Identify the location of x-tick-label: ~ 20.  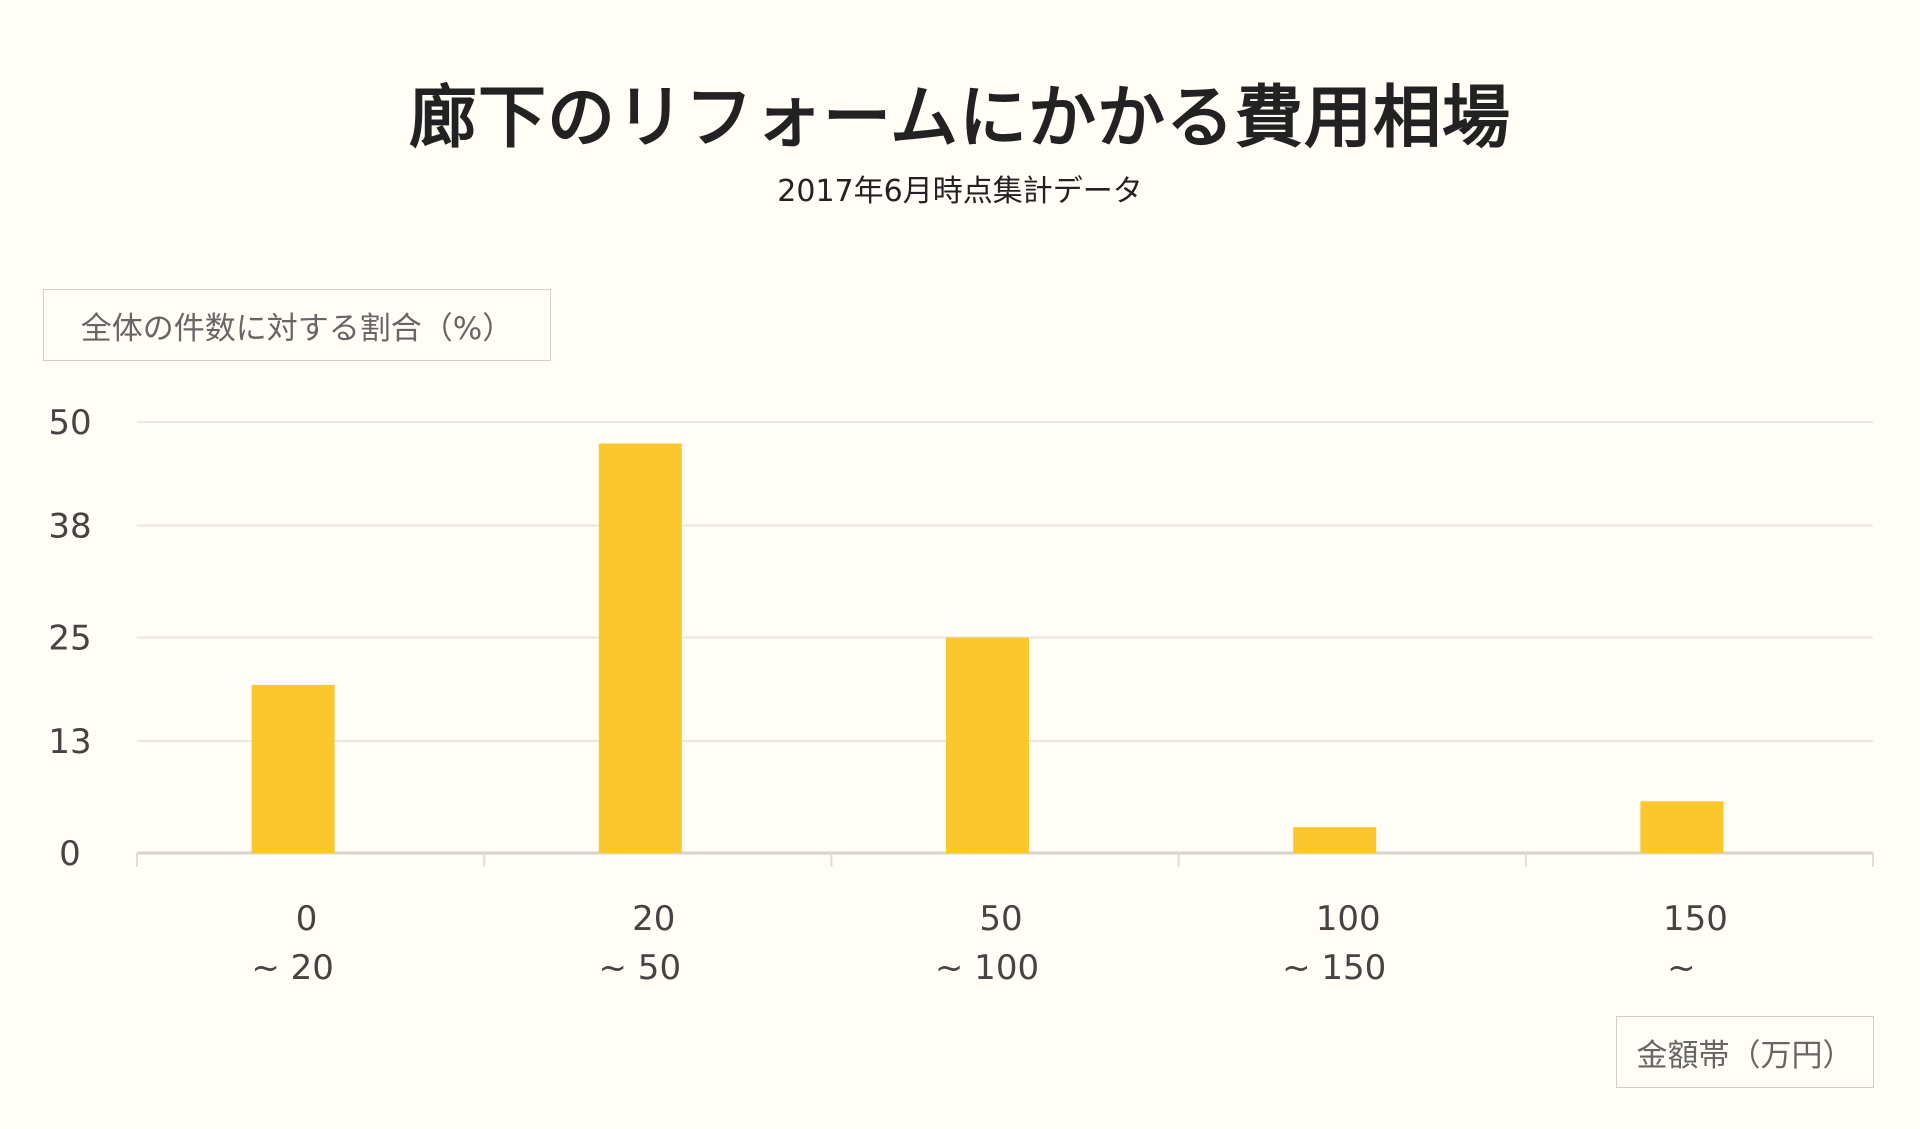
(292, 968).